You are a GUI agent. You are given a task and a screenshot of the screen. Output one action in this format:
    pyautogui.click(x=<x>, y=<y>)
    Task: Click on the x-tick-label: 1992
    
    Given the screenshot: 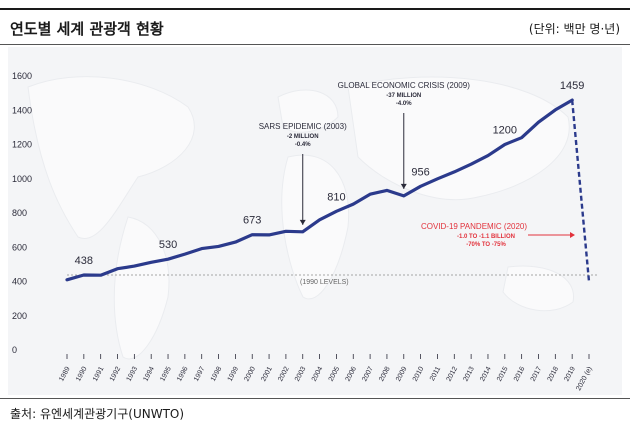 What is the action you would take?
    pyautogui.click(x=116, y=374)
    